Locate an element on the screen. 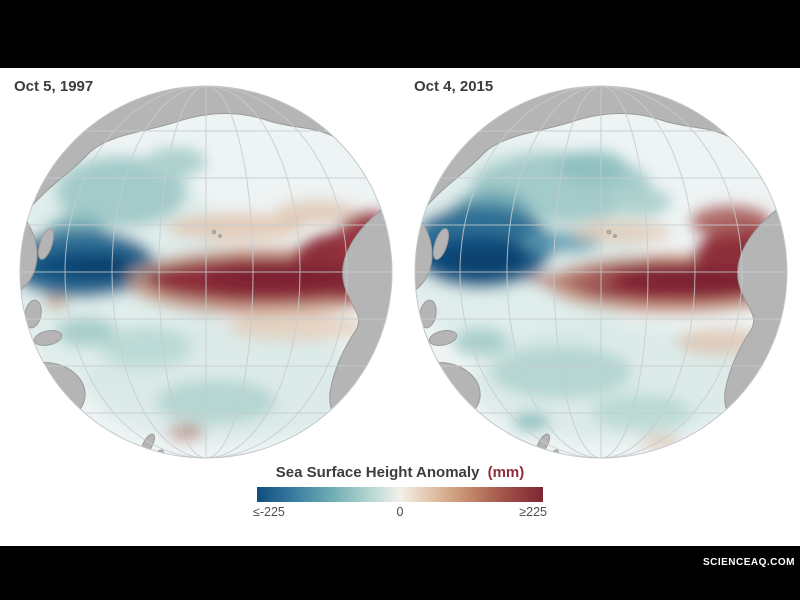  colorbar-title-text: Sea Surface Height Anomaly is located at coordinates (377, 472).